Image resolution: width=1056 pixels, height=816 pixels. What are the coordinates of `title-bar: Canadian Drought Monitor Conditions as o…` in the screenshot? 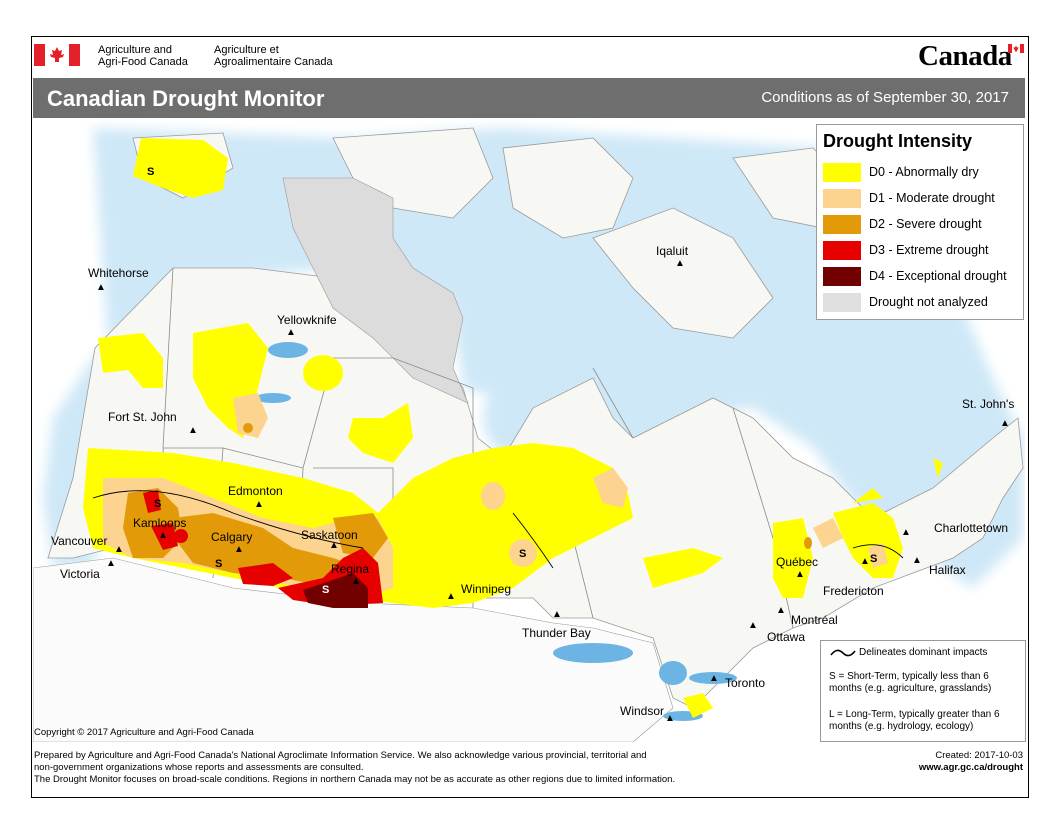 It's located at (529, 98).